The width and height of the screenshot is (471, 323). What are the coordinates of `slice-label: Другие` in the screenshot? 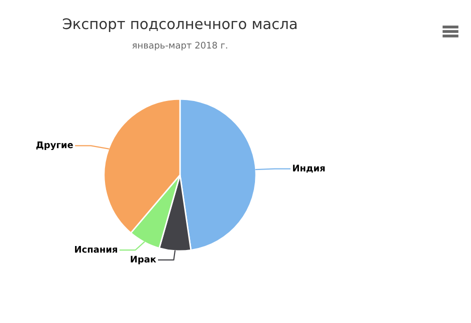 It's located at (54, 146).